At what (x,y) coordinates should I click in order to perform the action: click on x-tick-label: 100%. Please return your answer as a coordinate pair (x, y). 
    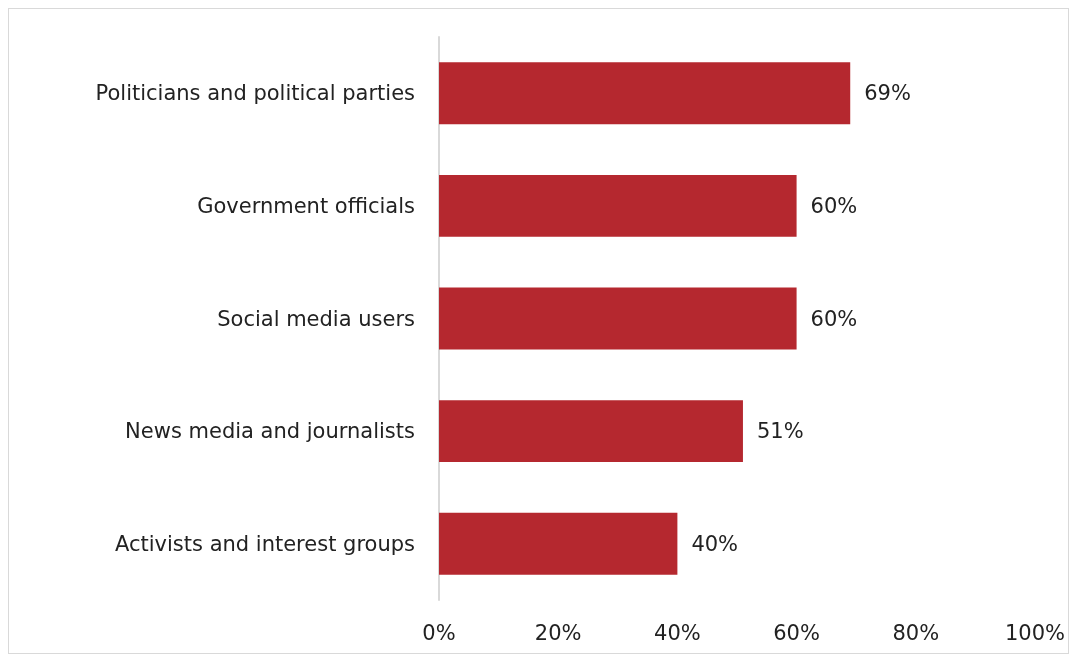
    Looking at the image, I should click on (1035, 632).